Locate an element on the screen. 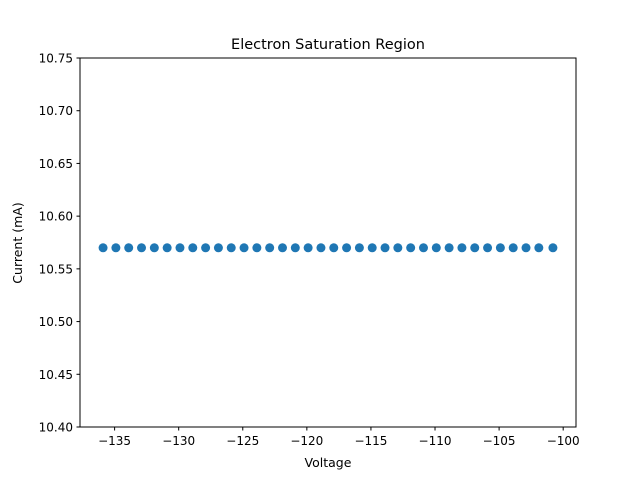 The image size is (640, 480). chart-title: Electron Saturation Region is located at coordinates (328, 45).